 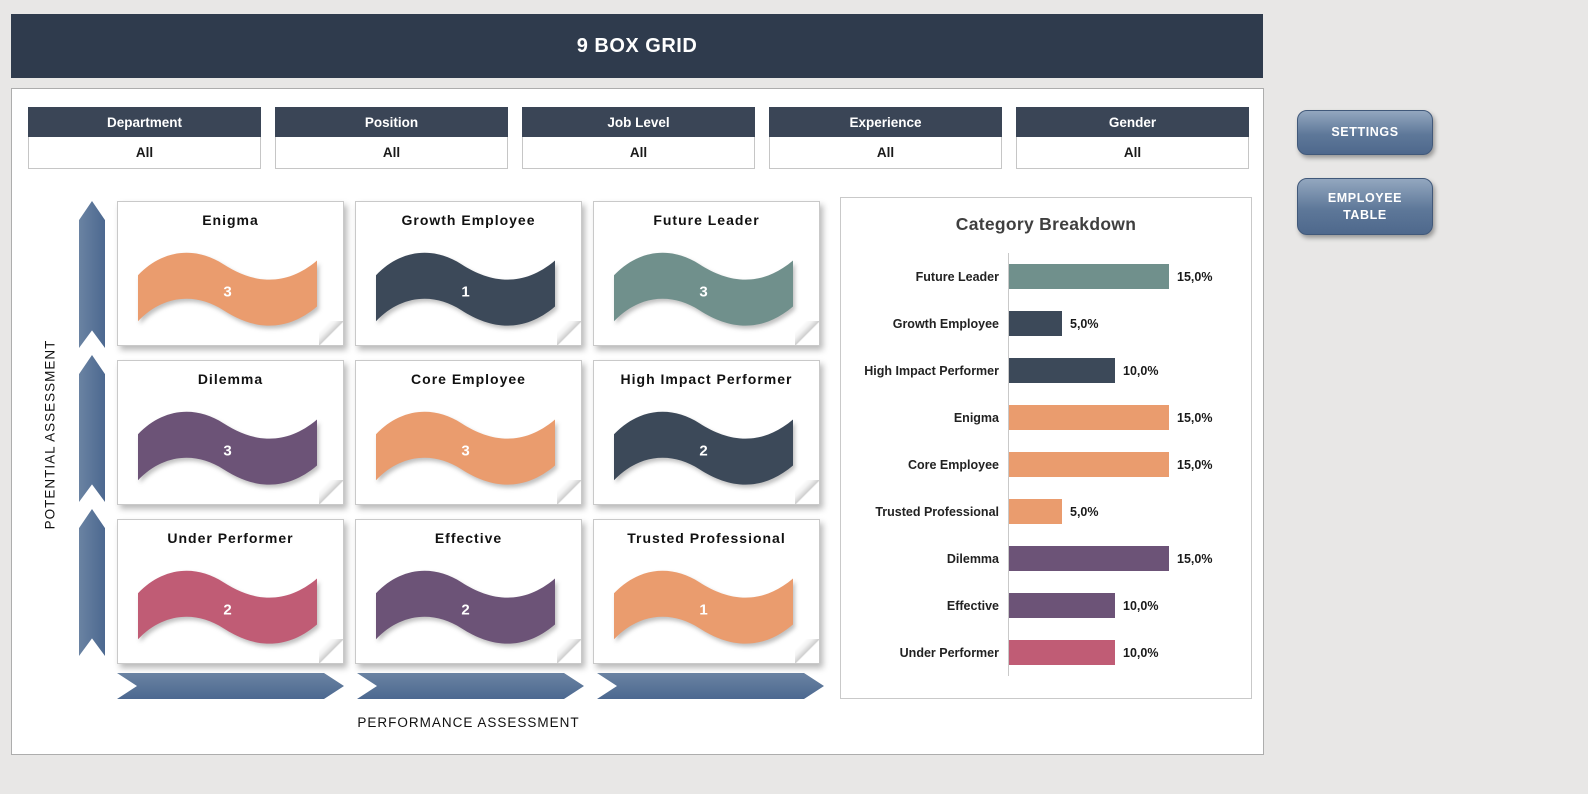 What do you see at coordinates (468, 538) in the screenshot?
I see `cell-title: Effective` at bounding box center [468, 538].